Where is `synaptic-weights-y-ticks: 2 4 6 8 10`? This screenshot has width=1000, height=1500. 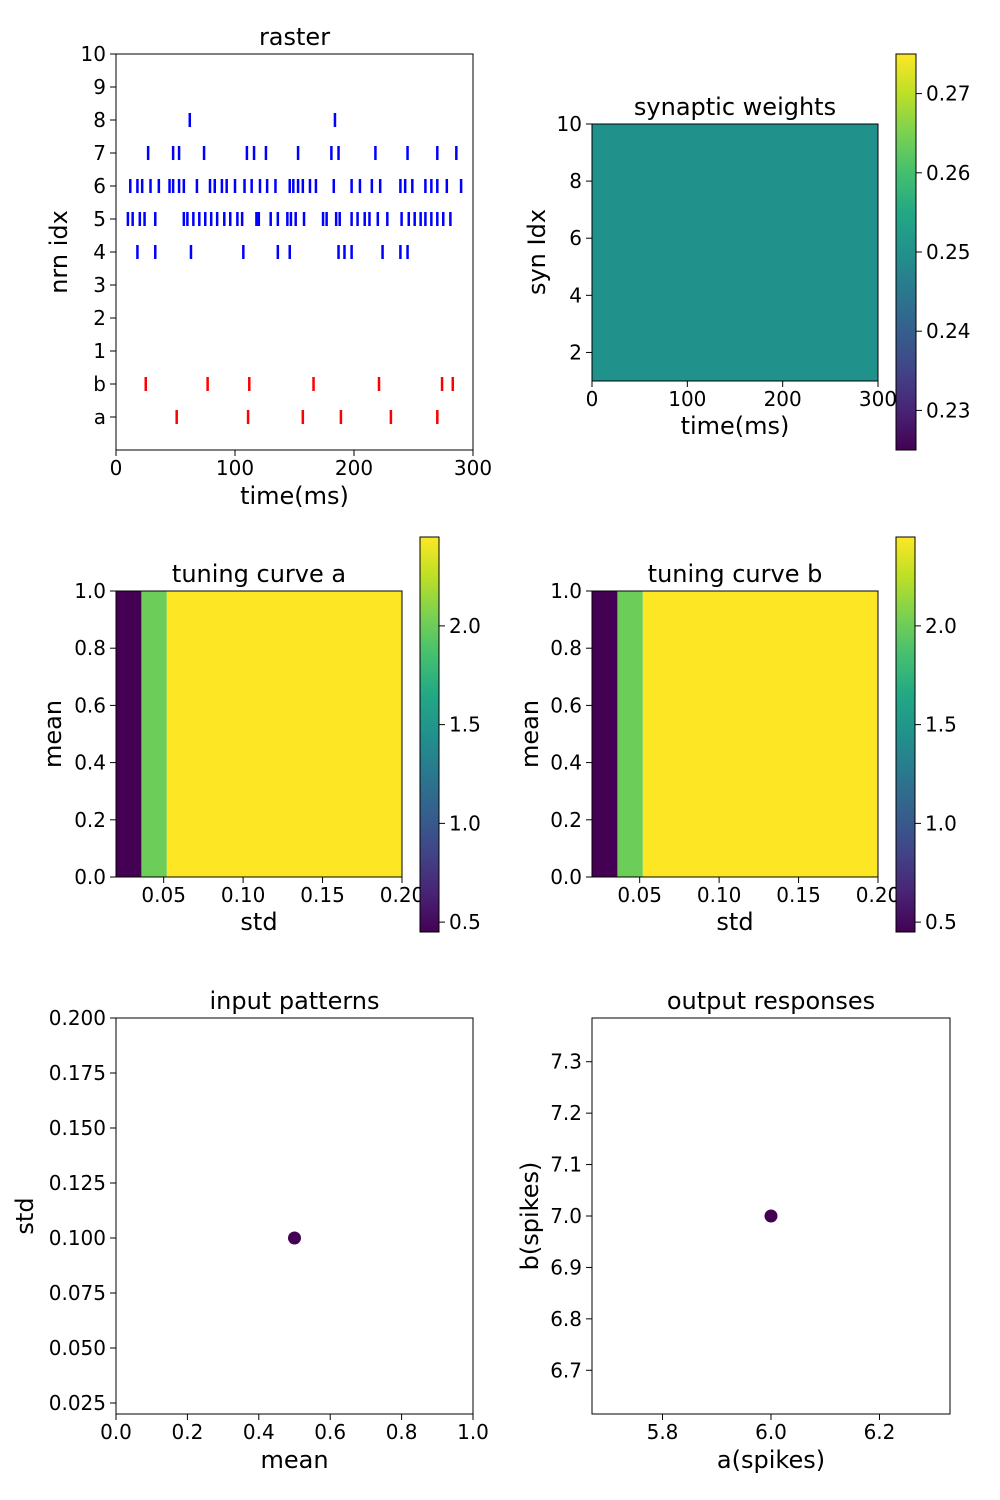 synaptic-weights-y-ticks: 2 4 6 8 10 is located at coordinates (574, 238).